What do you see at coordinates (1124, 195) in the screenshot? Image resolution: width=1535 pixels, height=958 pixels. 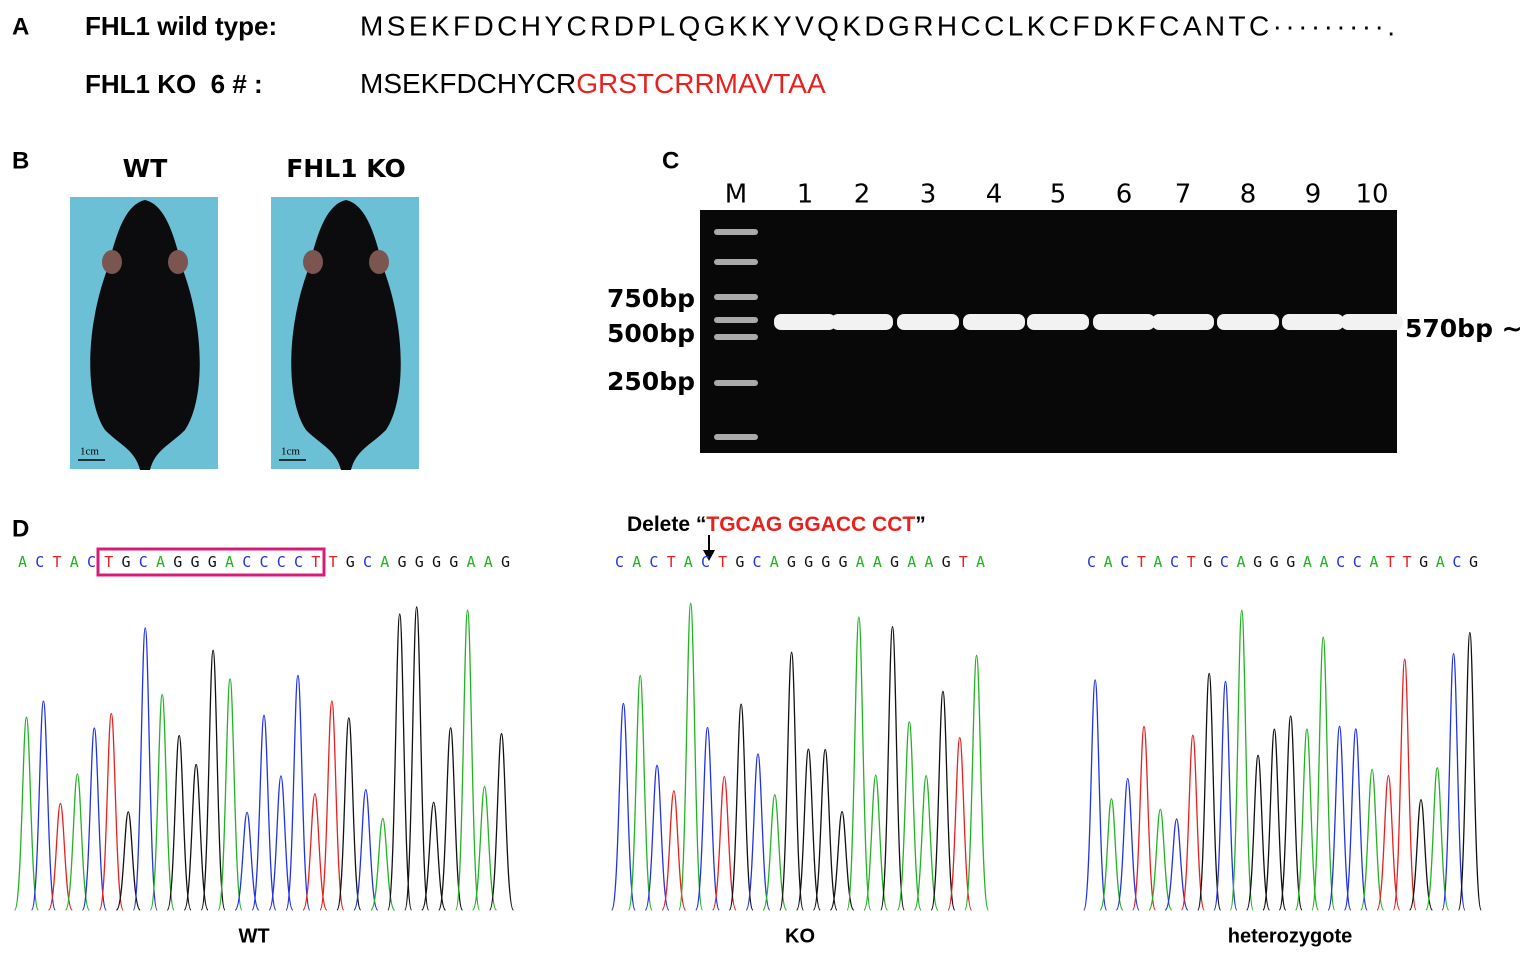 I see `lane-label: 6` at bounding box center [1124, 195].